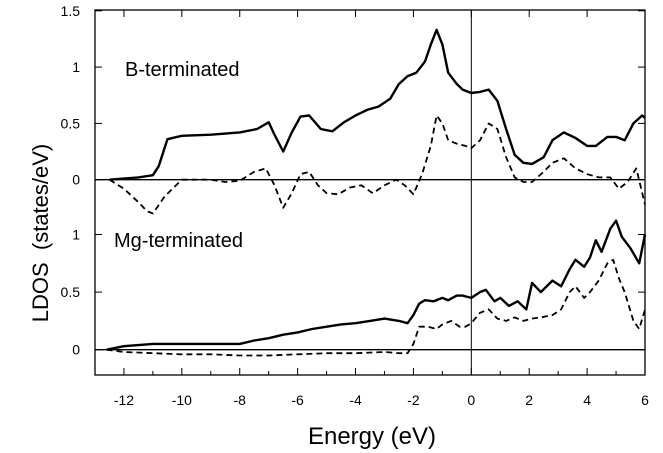 The image size is (663, 453). Describe the element at coordinates (76, 180) in the screenshot. I see `y-tick-label-0-0: 0` at that location.